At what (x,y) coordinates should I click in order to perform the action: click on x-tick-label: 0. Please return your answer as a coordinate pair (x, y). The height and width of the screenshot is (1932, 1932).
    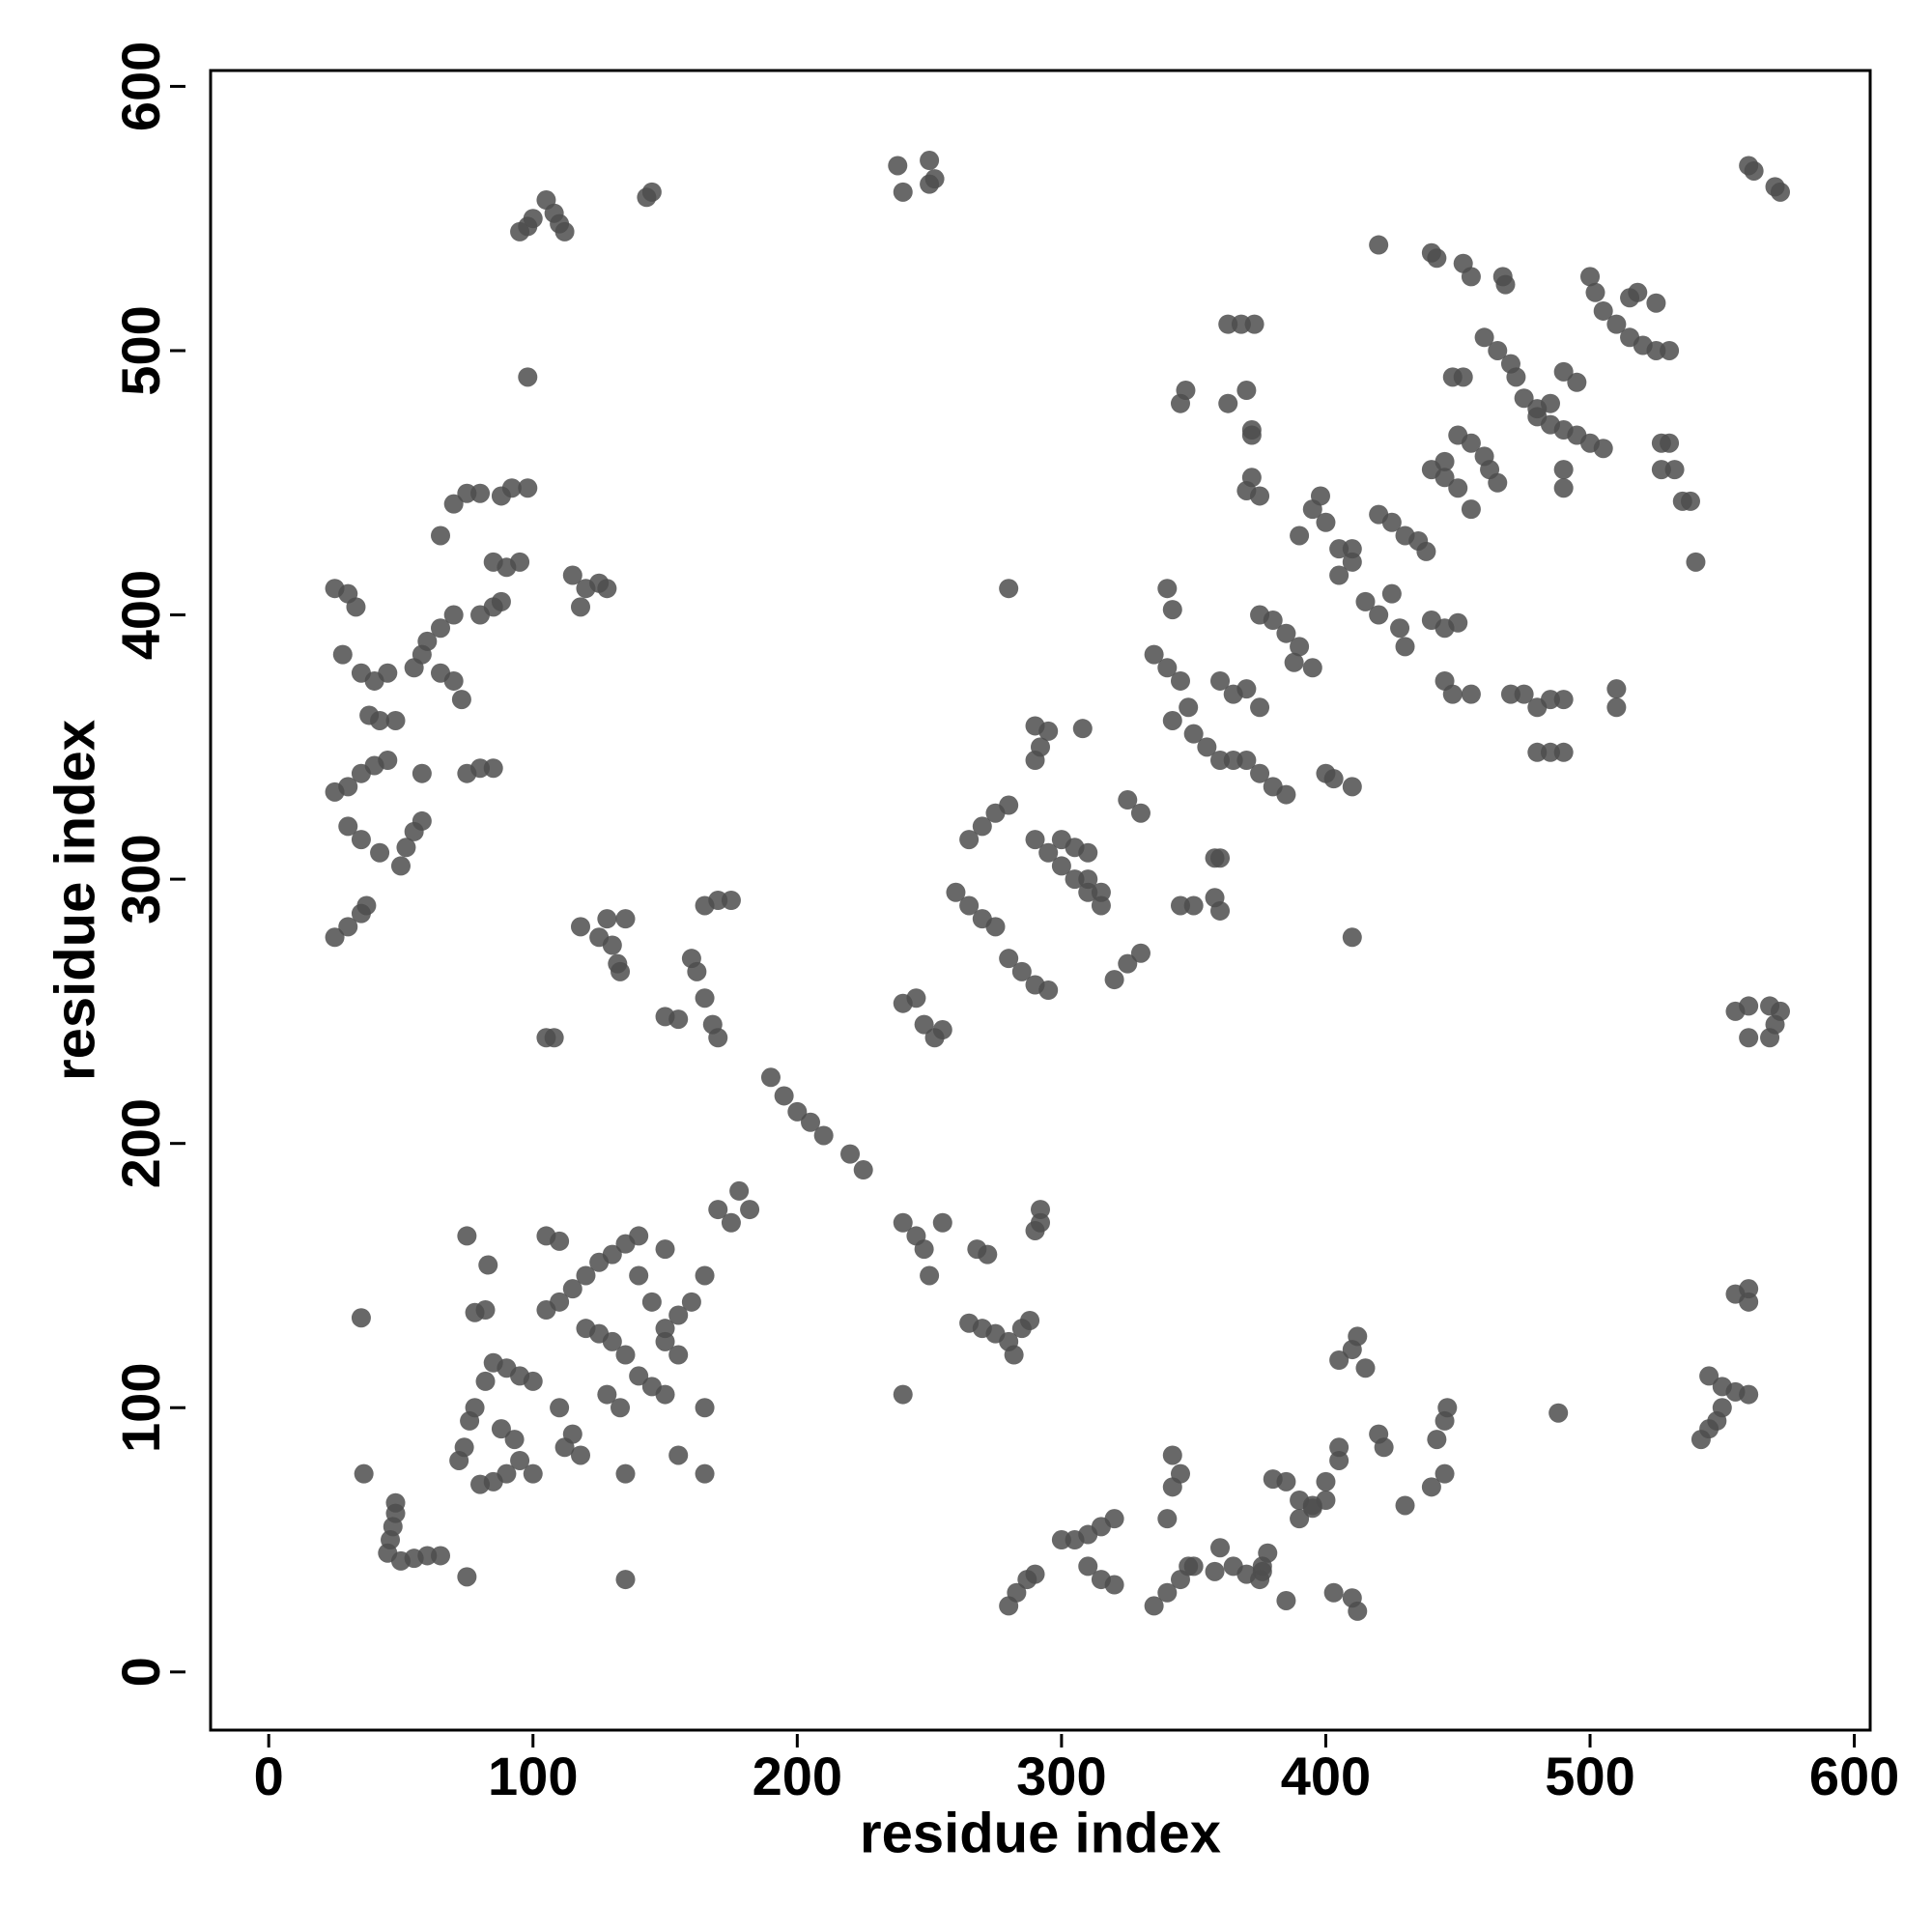
    Looking at the image, I should click on (269, 1776).